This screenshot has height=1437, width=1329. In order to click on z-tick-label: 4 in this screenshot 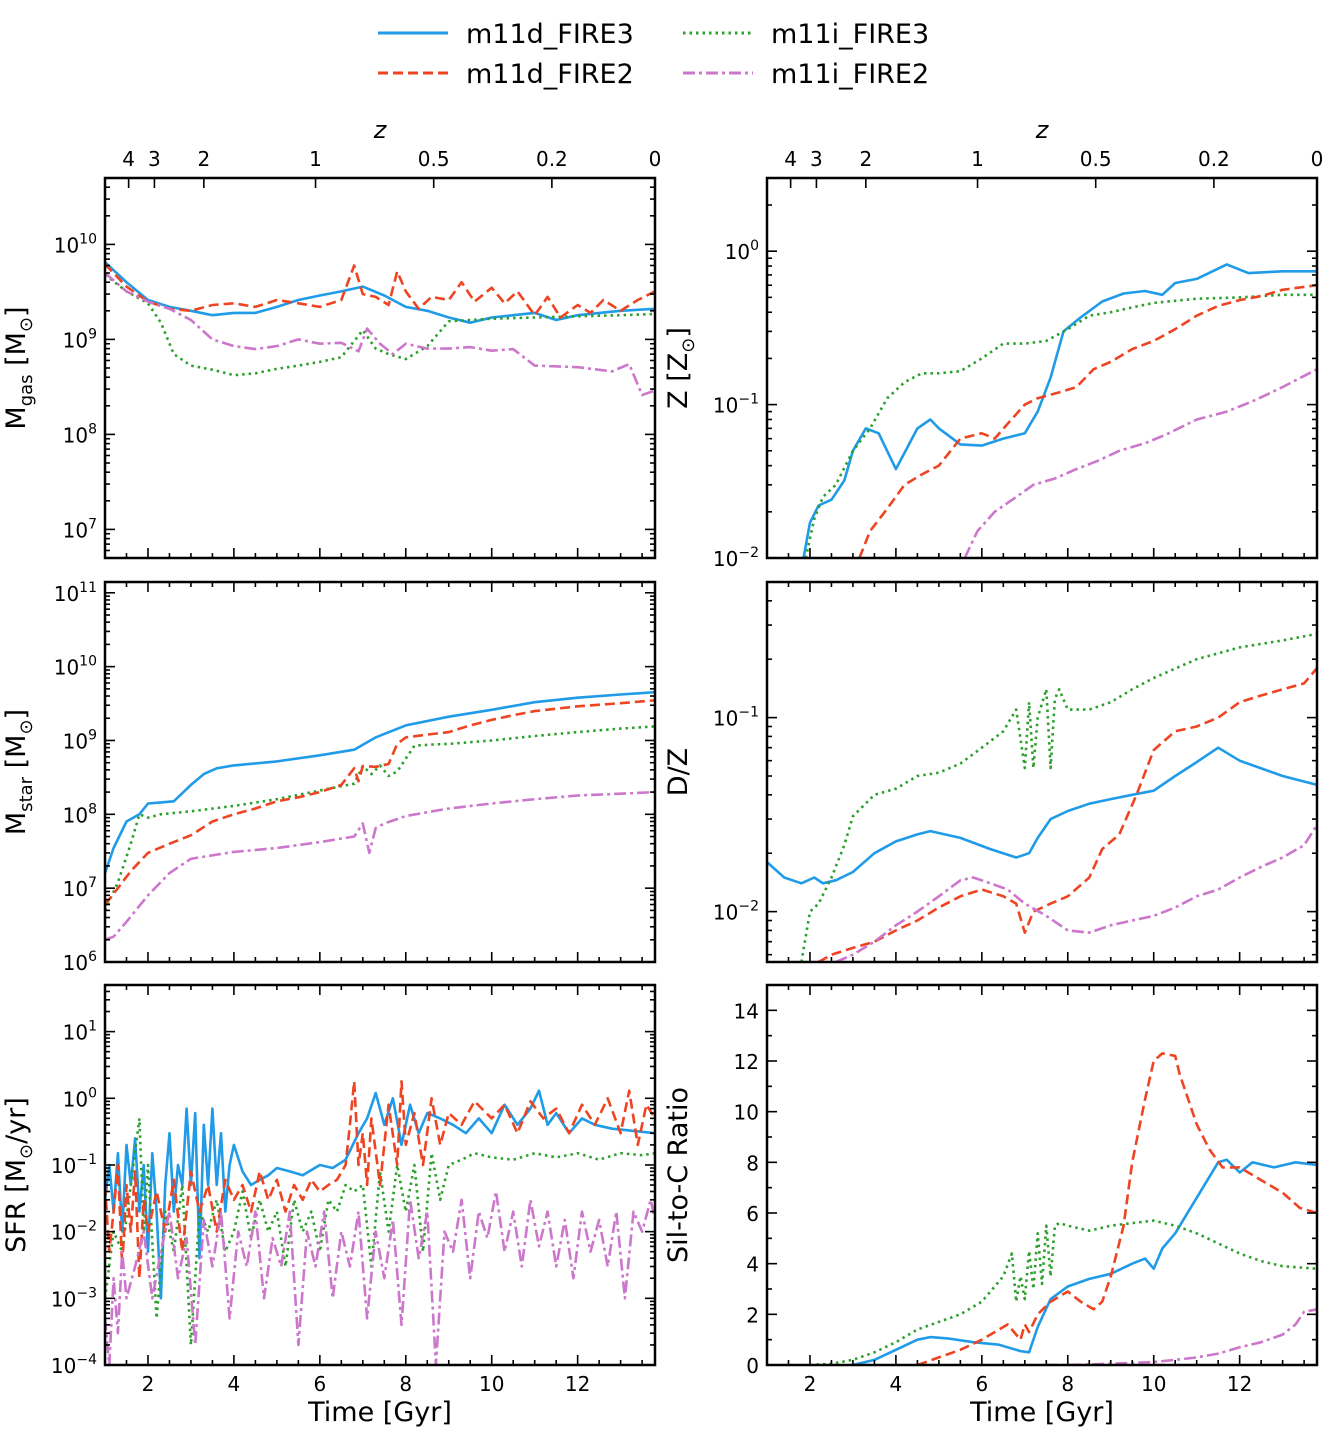, I will do `click(128, 159)`.